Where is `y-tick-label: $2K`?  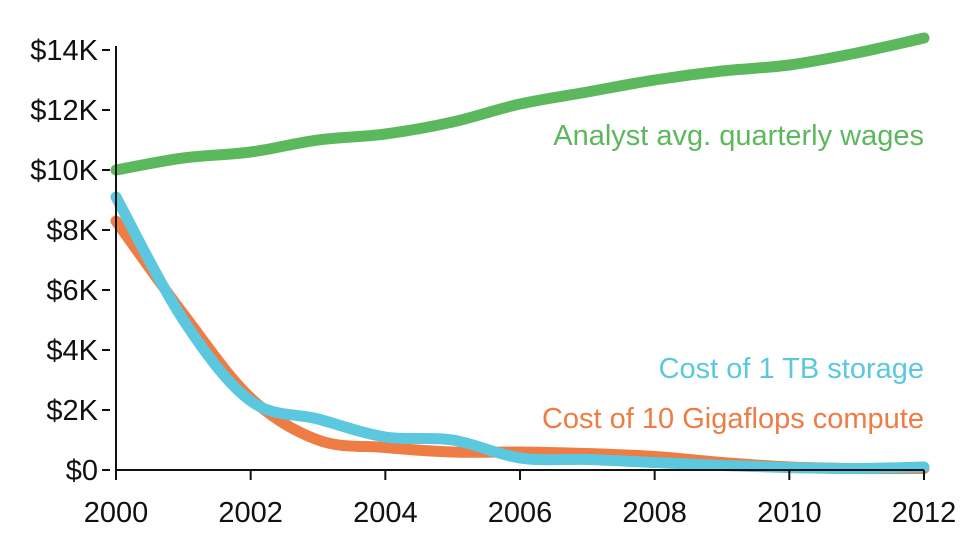
y-tick-label: $2K is located at coordinates (72, 411).